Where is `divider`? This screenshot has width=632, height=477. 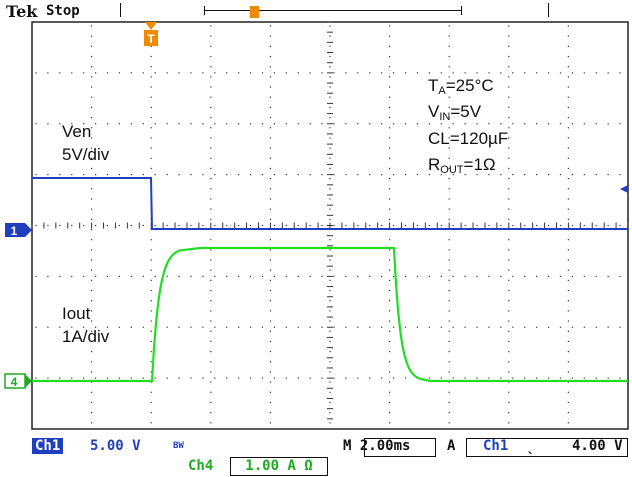
divider is located at coordinates (120, 10).